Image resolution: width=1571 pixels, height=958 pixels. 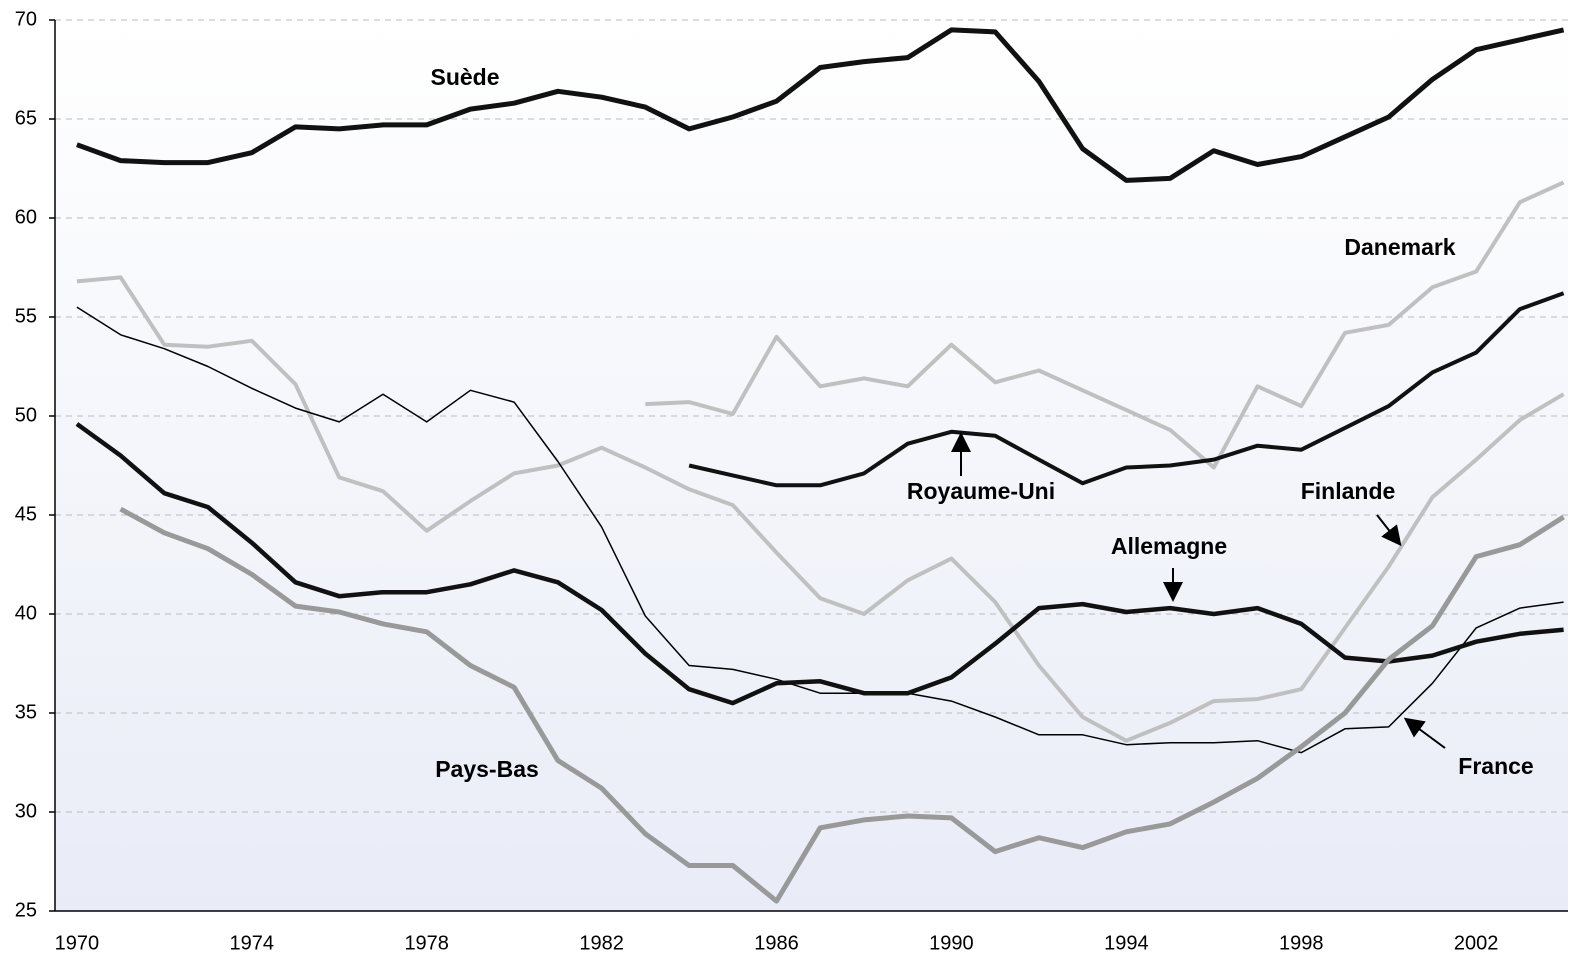 I want to click on series-line, so click(x=1126, y=389).